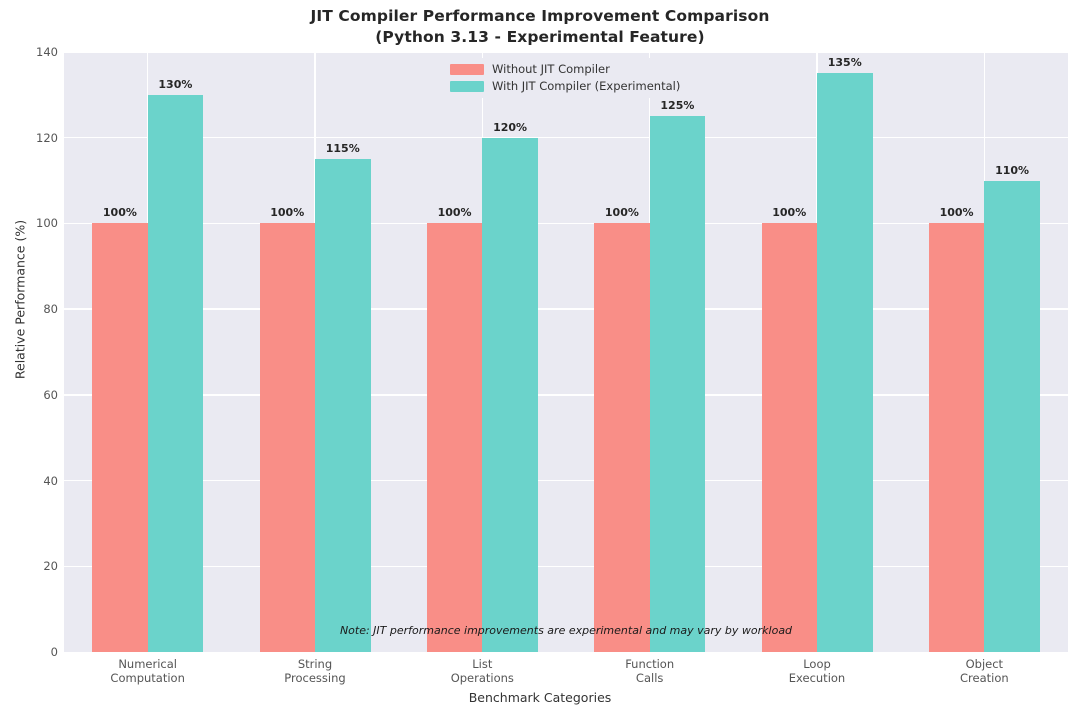 The width and height of the screenshot is (1080, 715). What do you see at coordinates (540, 37) in the screenshot?
I see `chart-title-subtitle: (Python 3.13 - Experimental Feature)` at bounding box center [540, 37].